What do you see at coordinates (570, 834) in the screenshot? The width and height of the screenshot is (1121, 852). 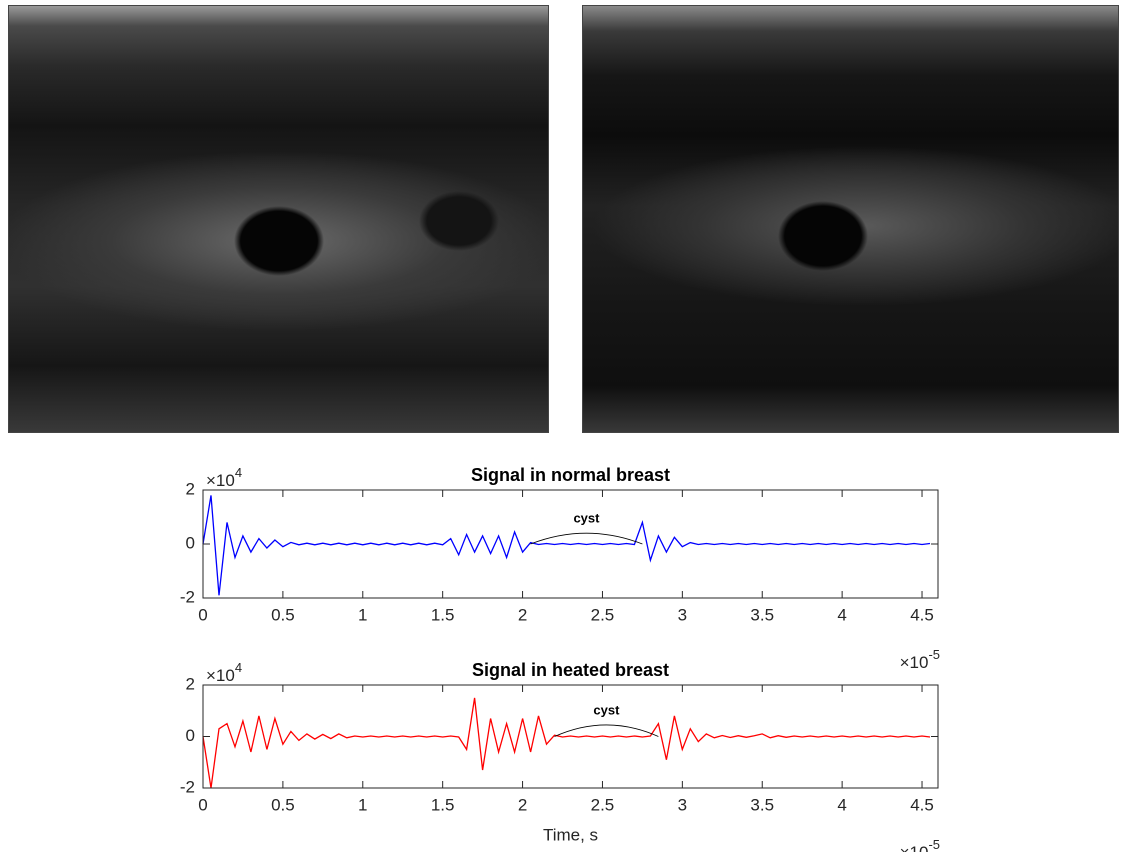 I see `x-axis-label: Time, s` at bounding box center [570, 834].